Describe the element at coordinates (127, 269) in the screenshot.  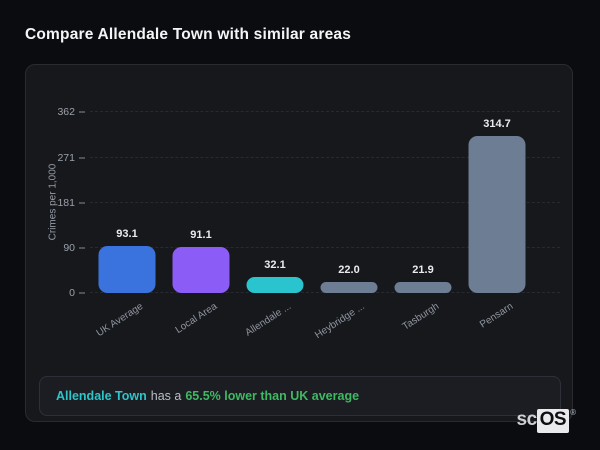
I see `bar-uk-average` at that location.